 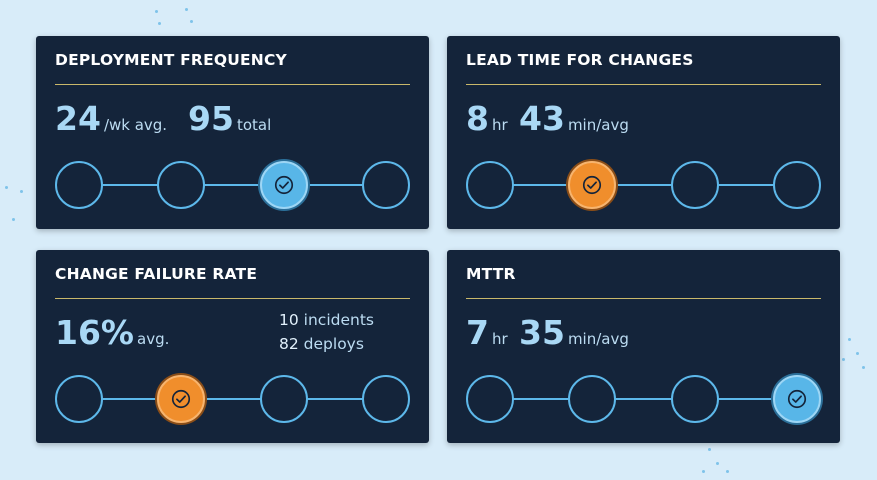 I want to click on card-title: CHANGE FAILURE RATE, so click(x=156, y=274).